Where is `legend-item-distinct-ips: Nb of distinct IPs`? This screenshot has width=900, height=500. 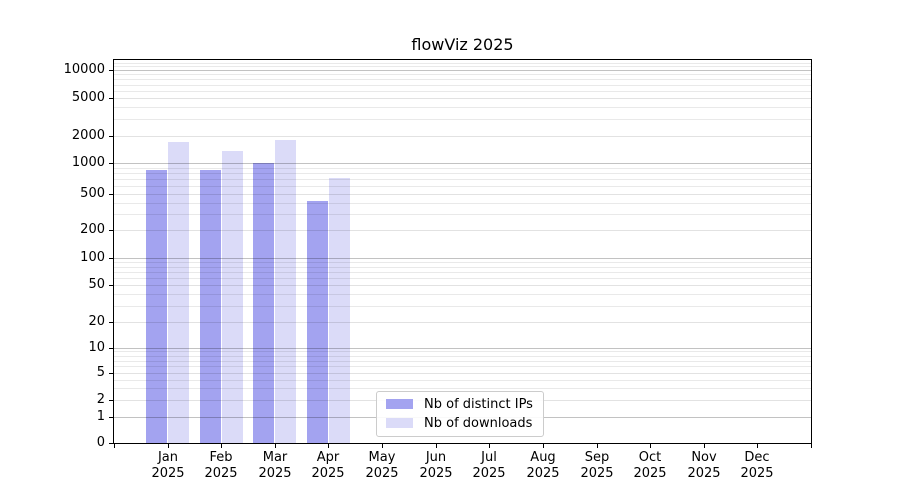
legend-item-distinct-ips: Nb of distinct IPs is located at coordinates (459, 404).